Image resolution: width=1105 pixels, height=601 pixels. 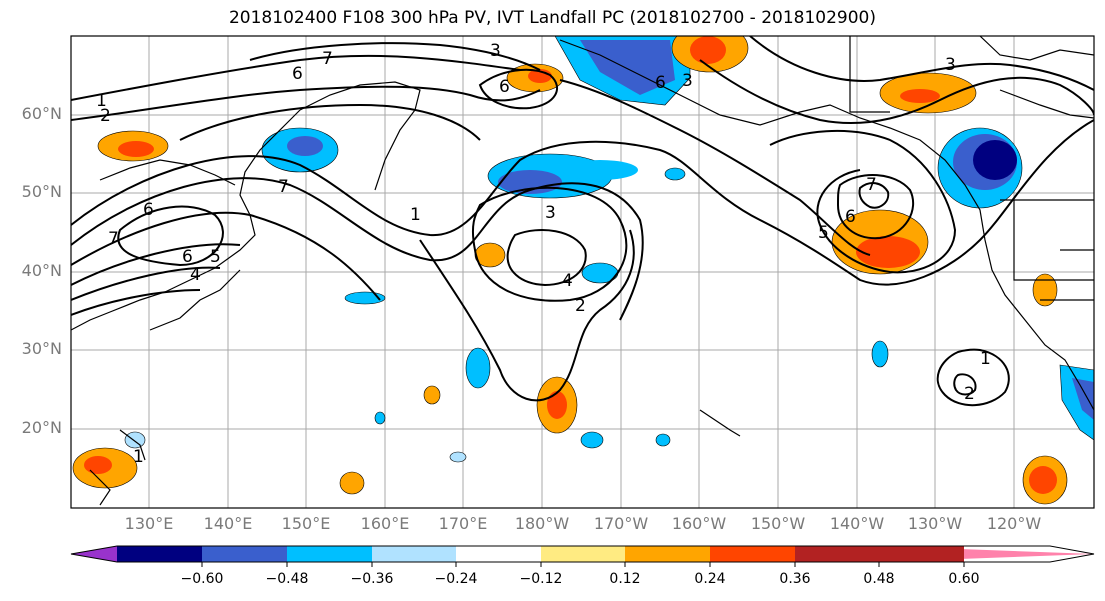 What do you see at coordinates (41, 191) in the screenshot?
I see `lat-label: 50°N` at bounding box center [41, 191].